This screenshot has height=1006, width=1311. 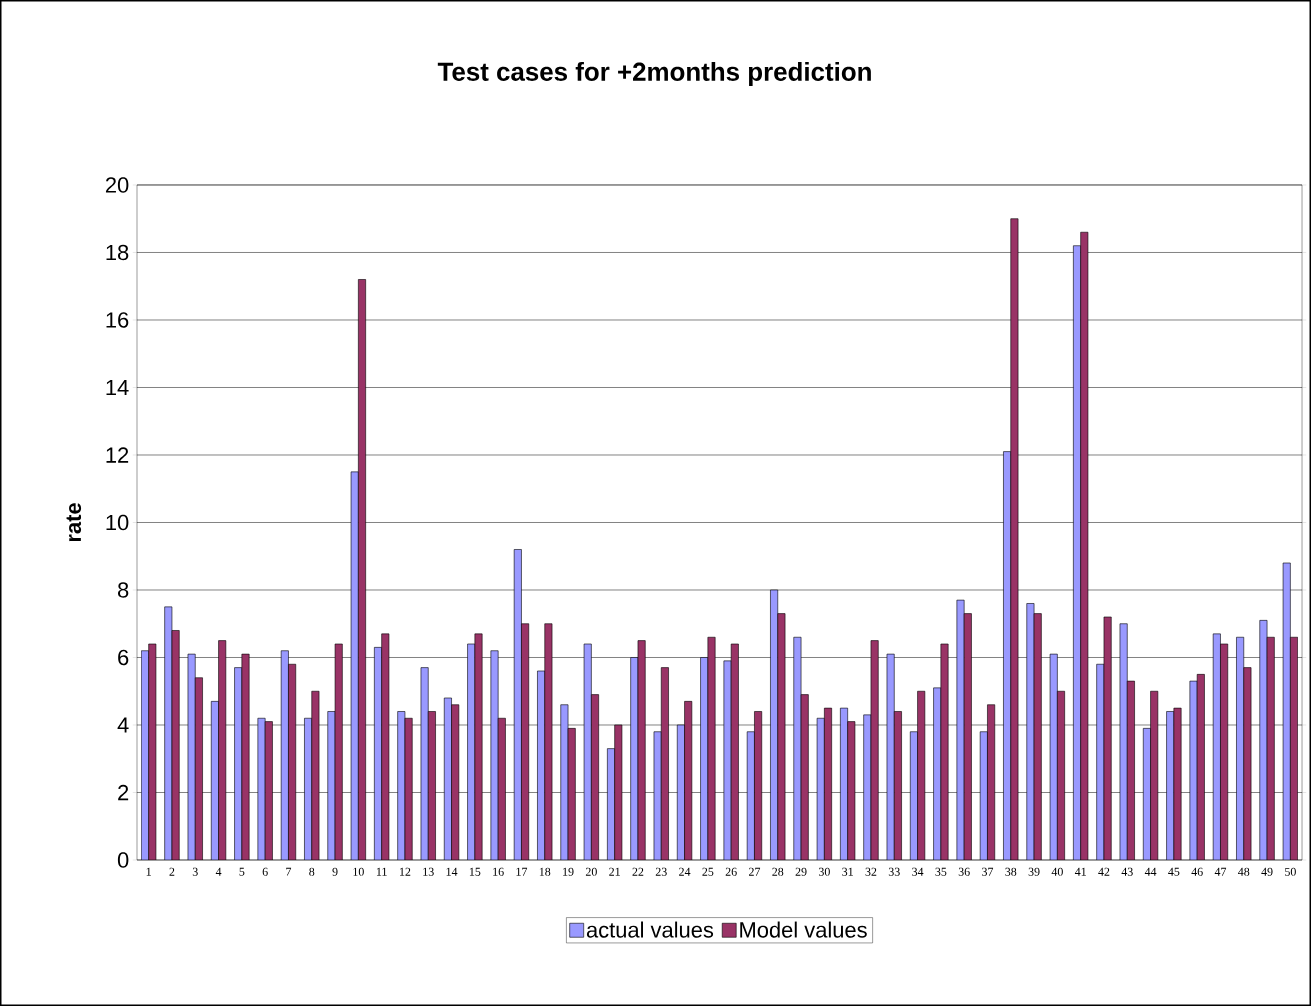 I want to click on x-tick-label: 4, so click(x=218, y=871).